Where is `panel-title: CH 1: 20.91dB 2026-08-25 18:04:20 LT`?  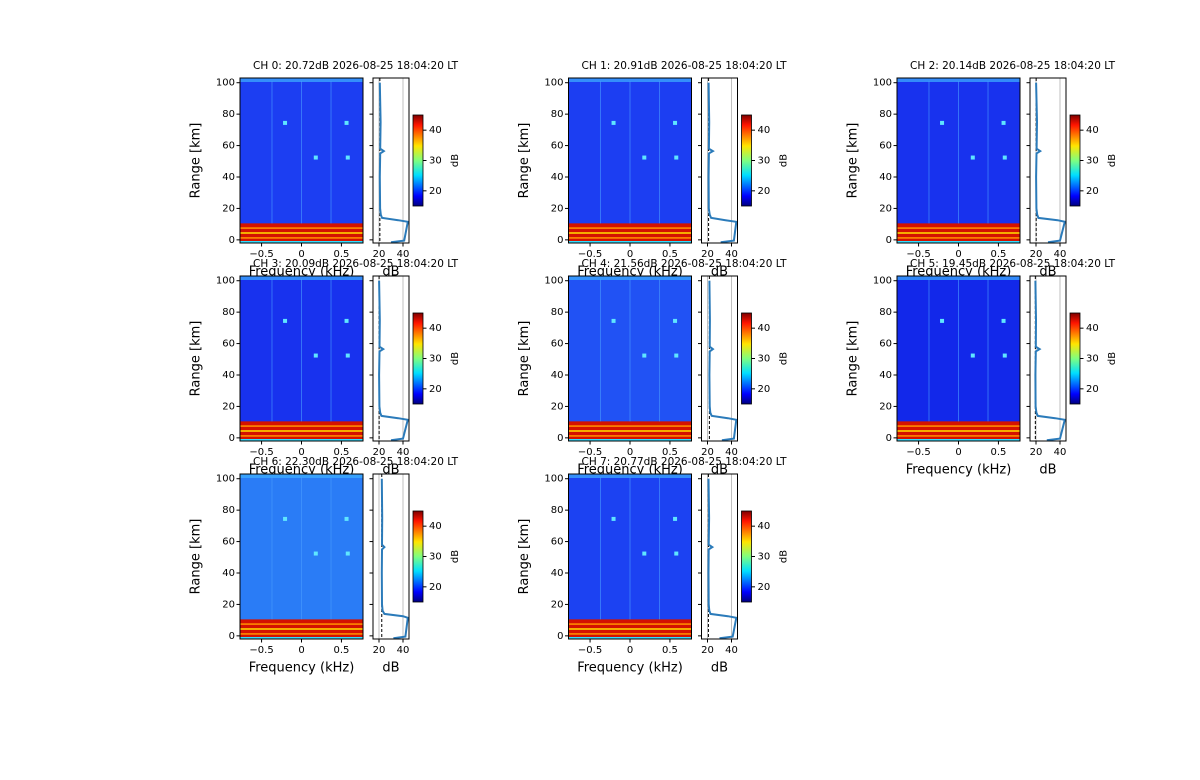
panel-title: CH 1: 20.91dB 2026-08-25 18:04:20 LT is located at coordinates (685, 66).